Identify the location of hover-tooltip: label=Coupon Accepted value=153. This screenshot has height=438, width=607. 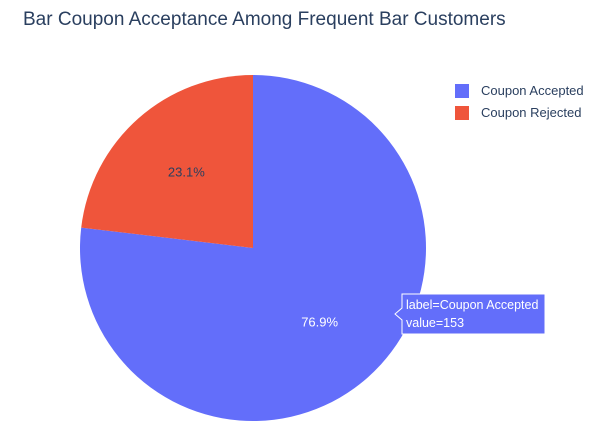
(470, 314).